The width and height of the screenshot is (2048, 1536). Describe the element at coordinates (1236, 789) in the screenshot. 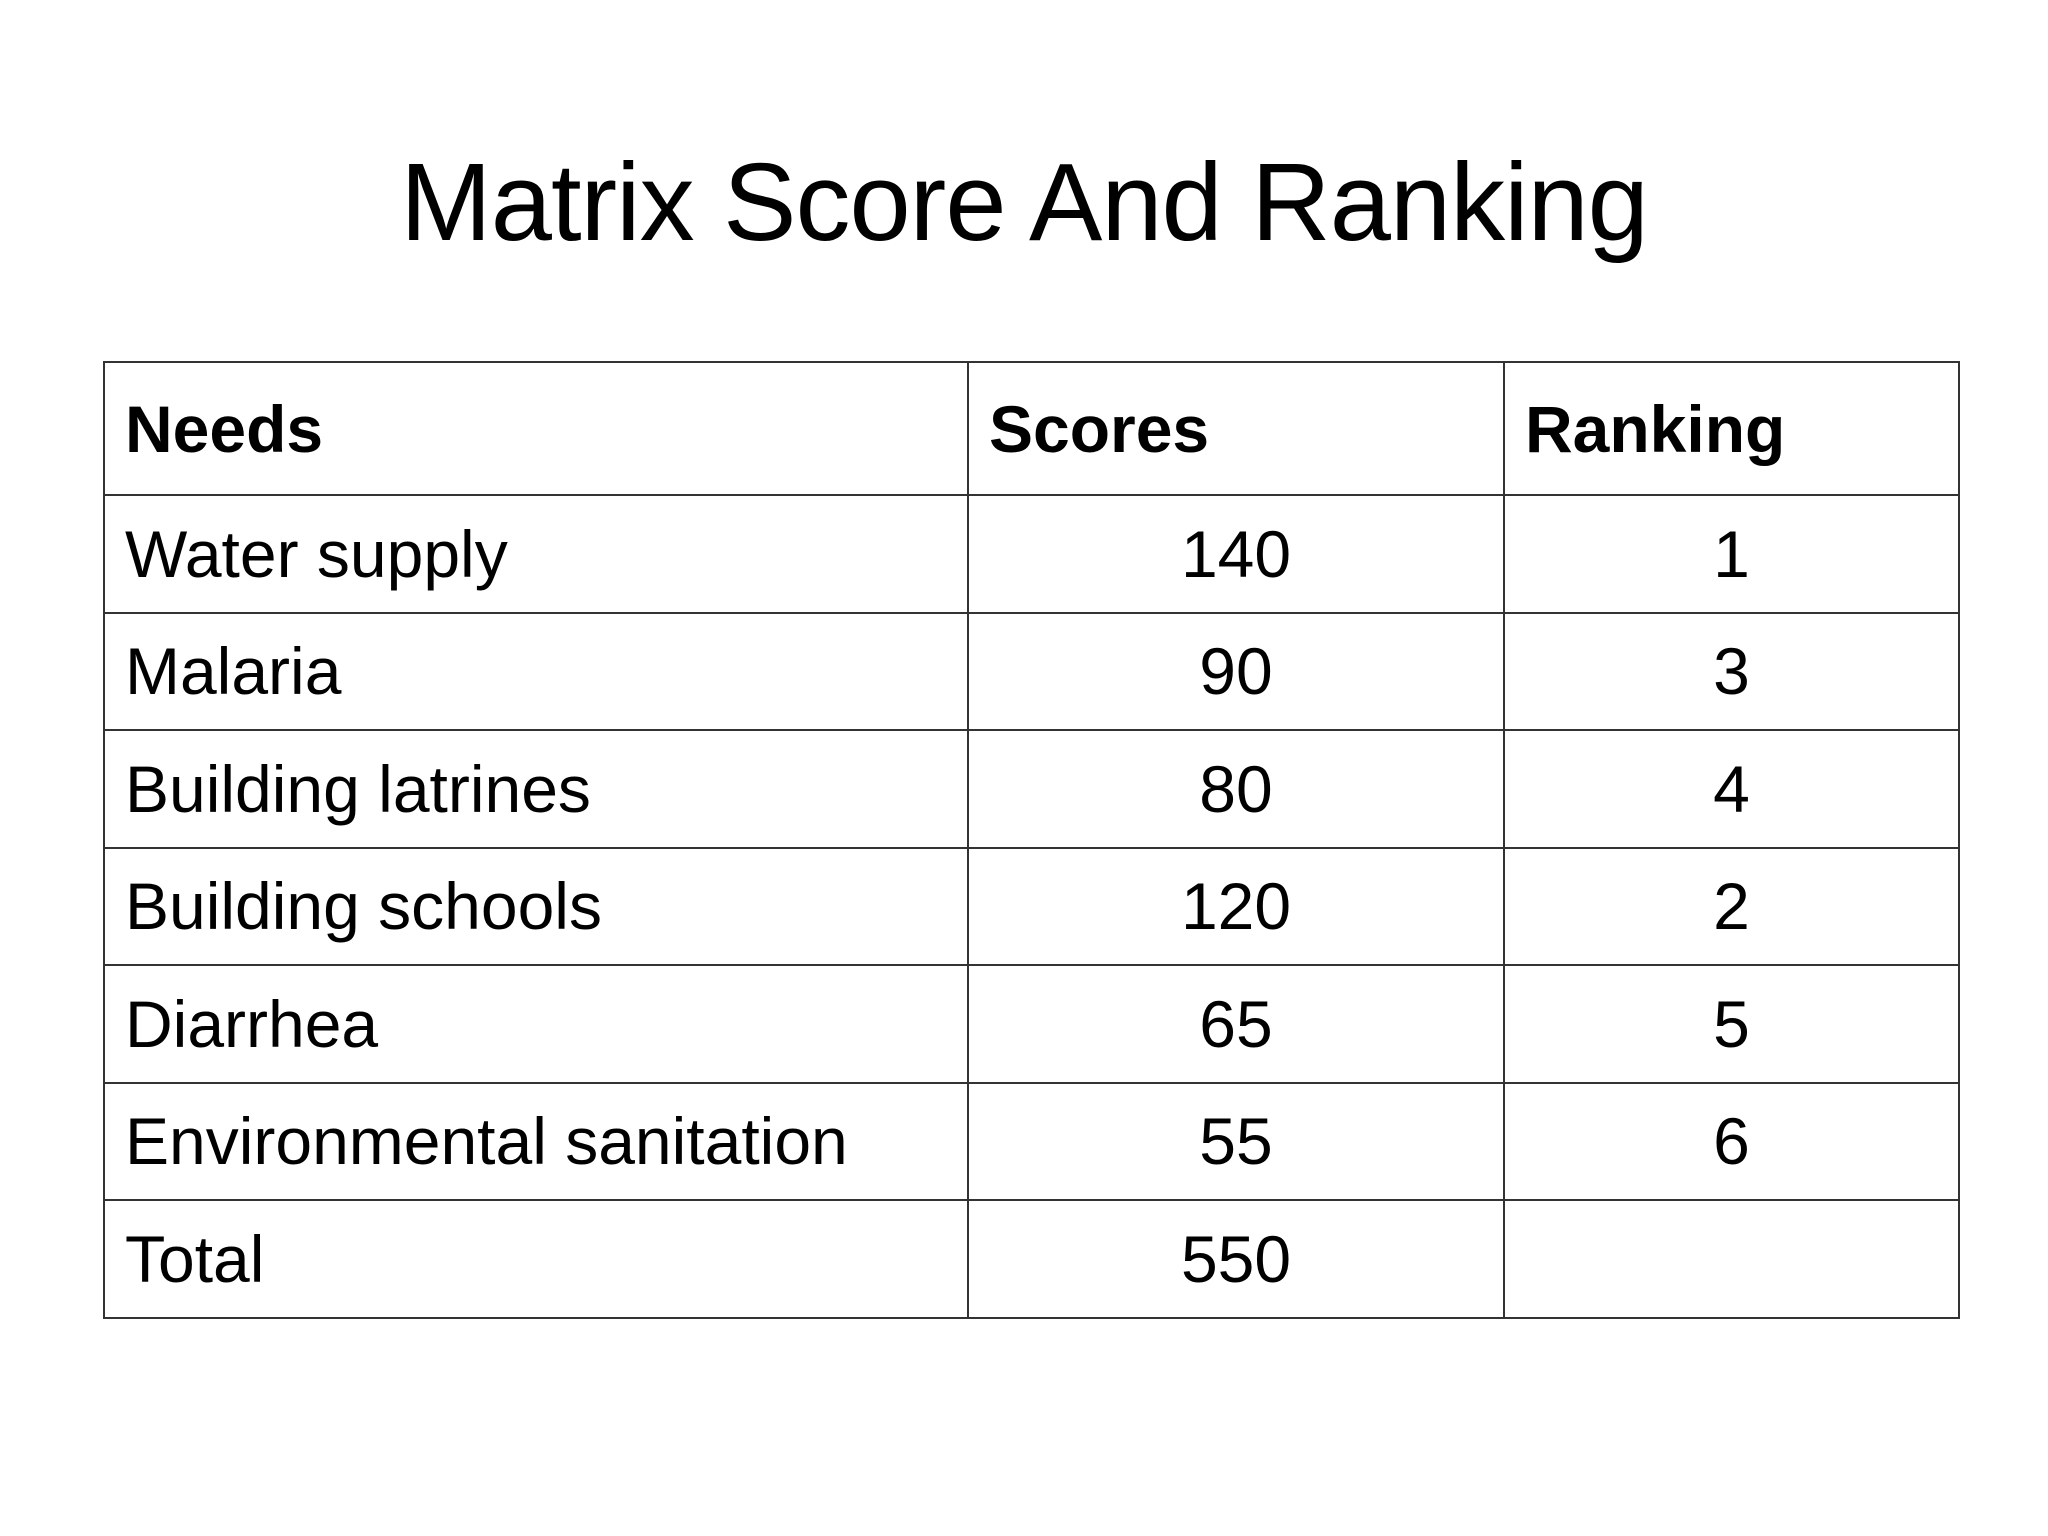

I see `score-cell: 80` at that location.